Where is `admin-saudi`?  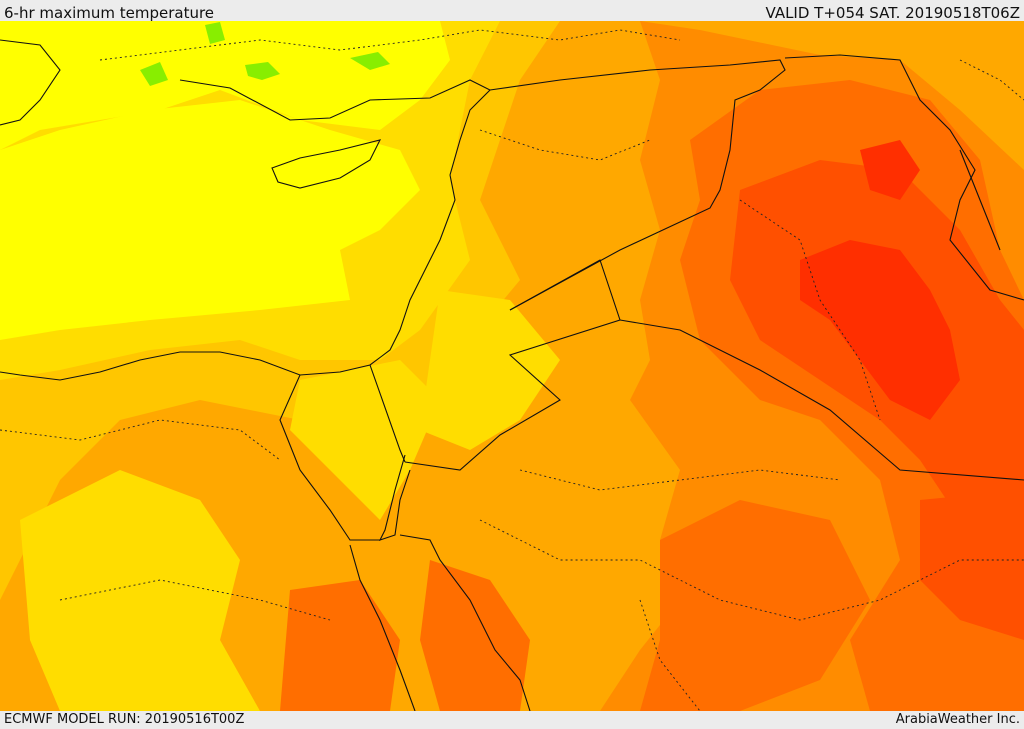
admin-saudi is located at coordinates (751, 570).